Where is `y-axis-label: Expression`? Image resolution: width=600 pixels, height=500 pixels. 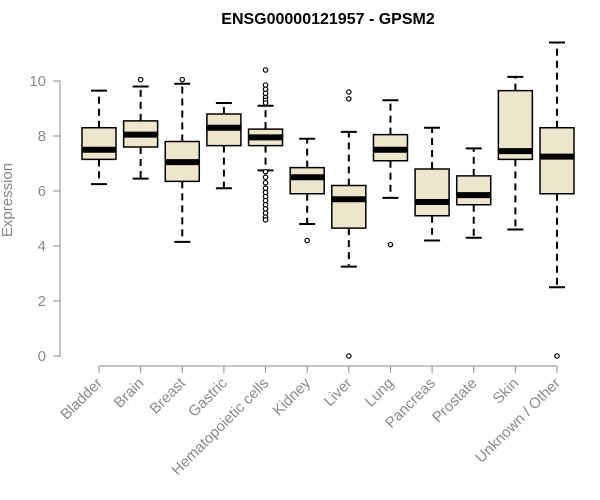 y-axis-label: Expression is located at coordinates (8, 200).